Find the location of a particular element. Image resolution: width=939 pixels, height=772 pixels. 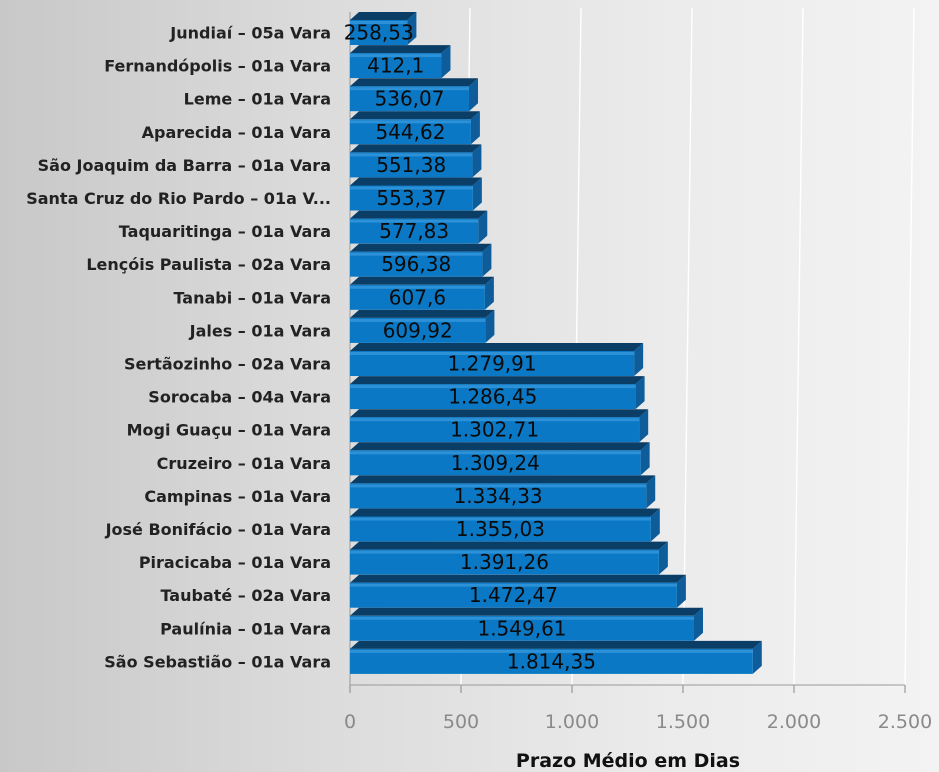

bar-value-label: 1.279,91 is located at coordinates (492, 364).